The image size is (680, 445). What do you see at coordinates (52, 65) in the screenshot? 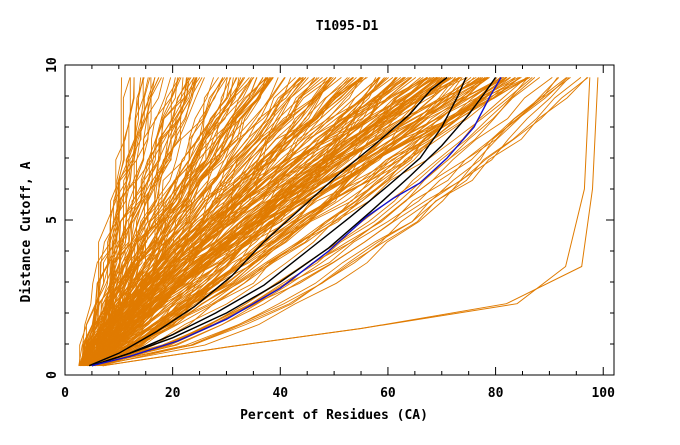
I see `y-tick-label: 10` at bounding box center [52, 65].